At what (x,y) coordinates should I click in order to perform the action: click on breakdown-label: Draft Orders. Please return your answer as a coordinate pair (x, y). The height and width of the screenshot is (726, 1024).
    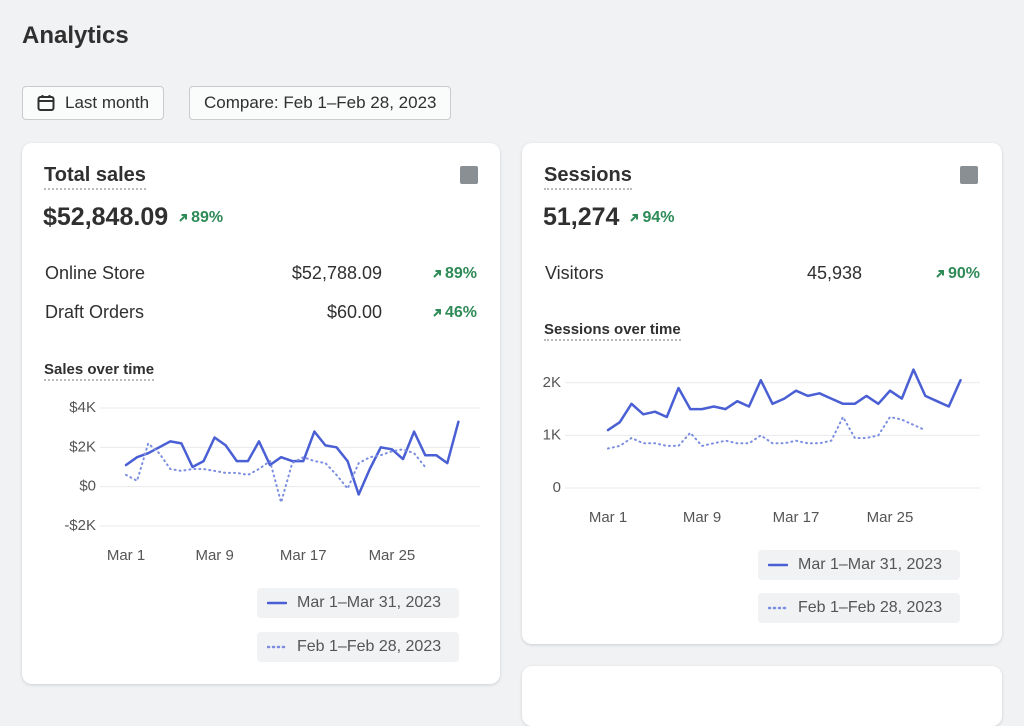
    Looking at the image, I should click on (95, 312).